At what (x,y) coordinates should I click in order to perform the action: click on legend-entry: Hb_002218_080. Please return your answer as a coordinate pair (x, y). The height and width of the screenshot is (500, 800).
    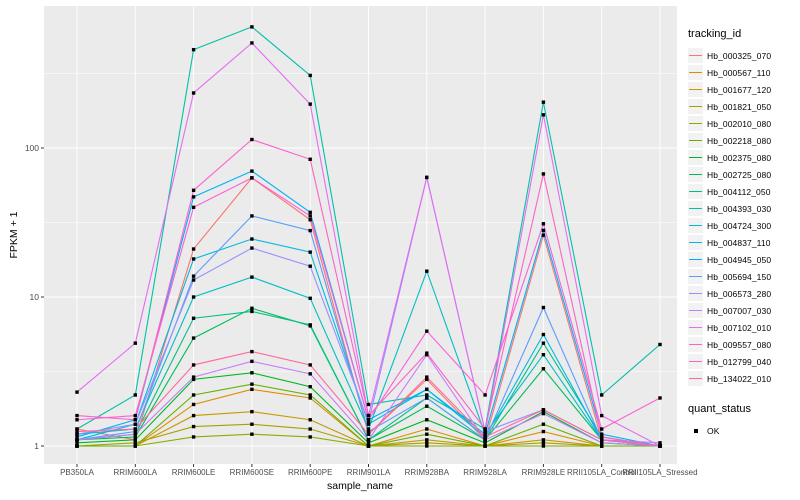
    Looking at the image, I should click on (744, 140).